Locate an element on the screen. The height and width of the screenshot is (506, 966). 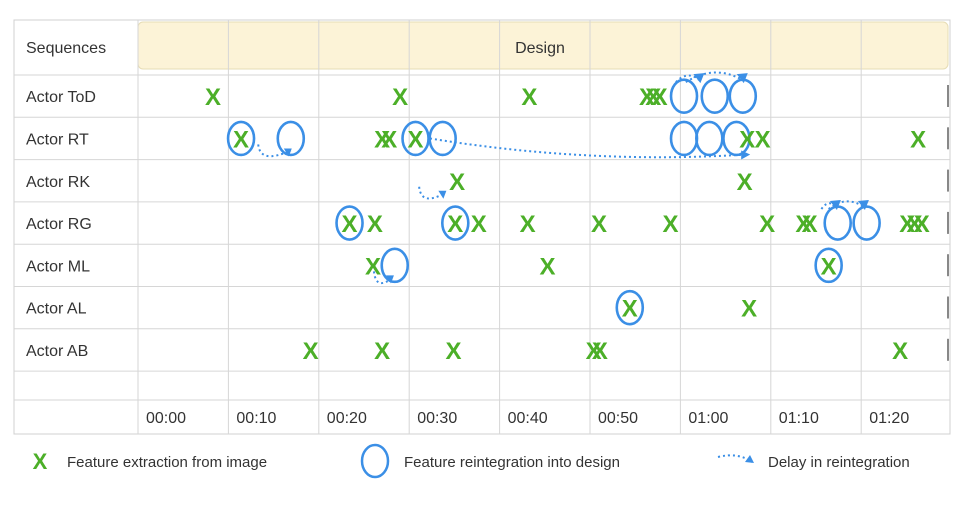
legend-delay-label: Delay in reintegration is located at coordinates (839, 462).